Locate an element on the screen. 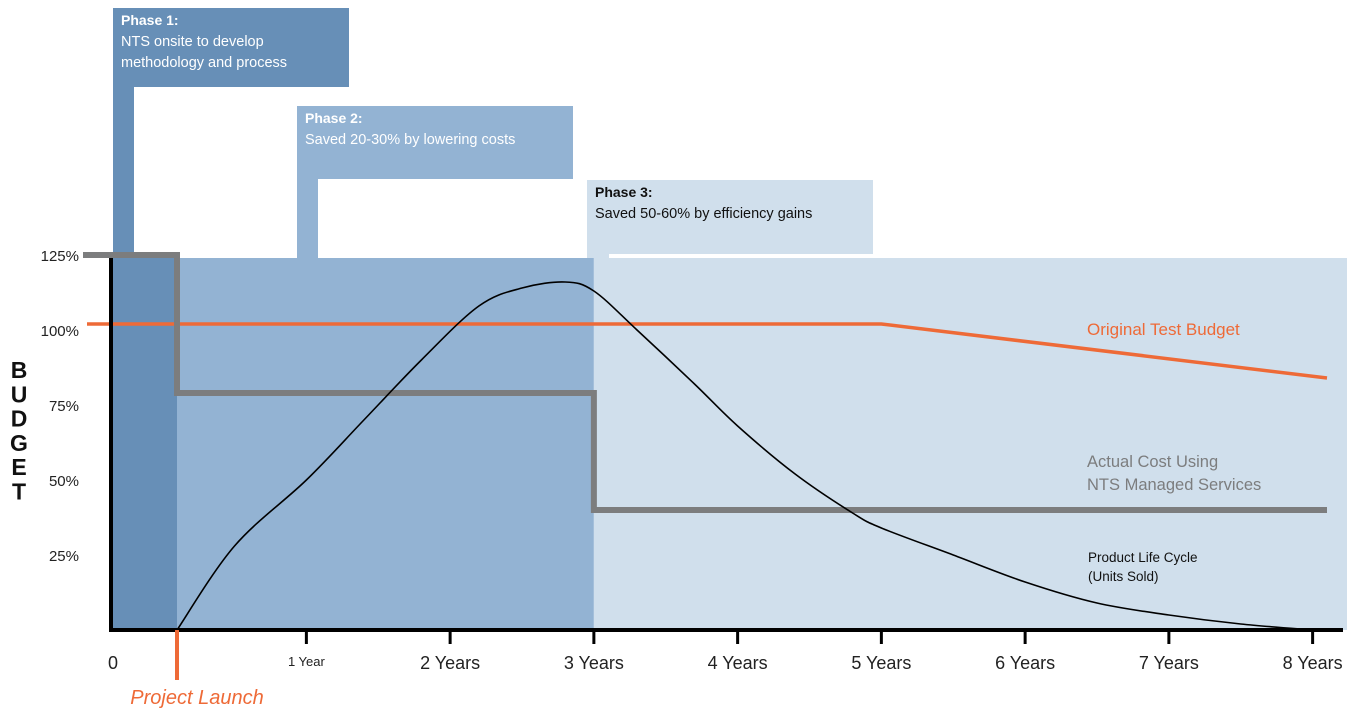 The height and width of the screenshot is (712, 1372). x-tick-label: 0 is located at coordinates (113, 663).